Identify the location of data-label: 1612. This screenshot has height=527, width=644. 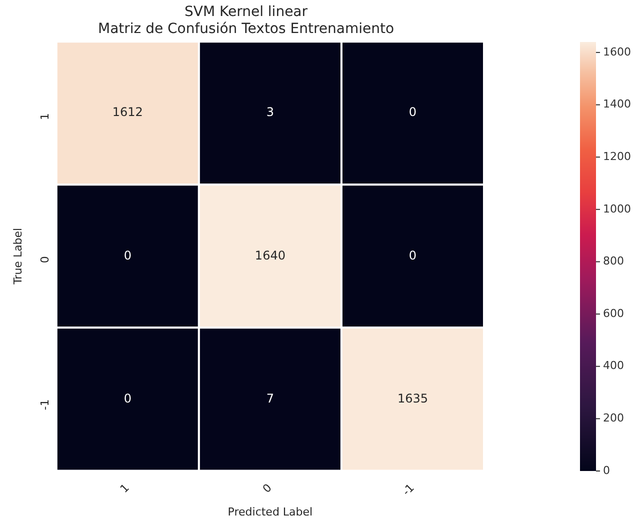
(127, 112).